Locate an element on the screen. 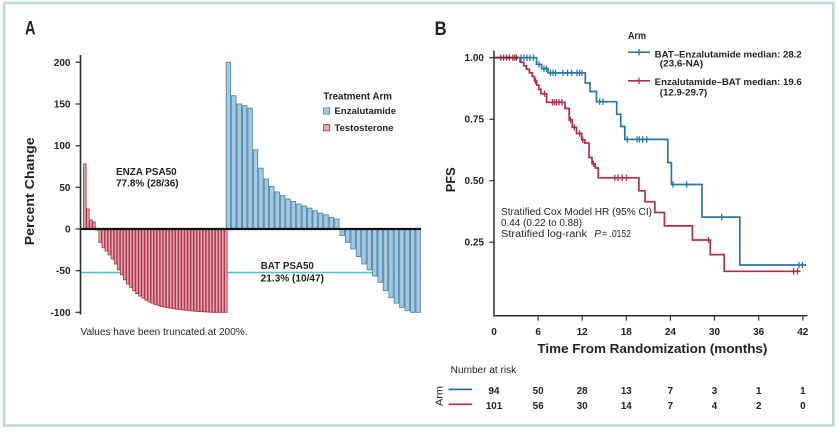 Image resolution: width=838 pixels, height=437 pixels. svg-text: BAT PSA50 is located at coordinates (288, 266).